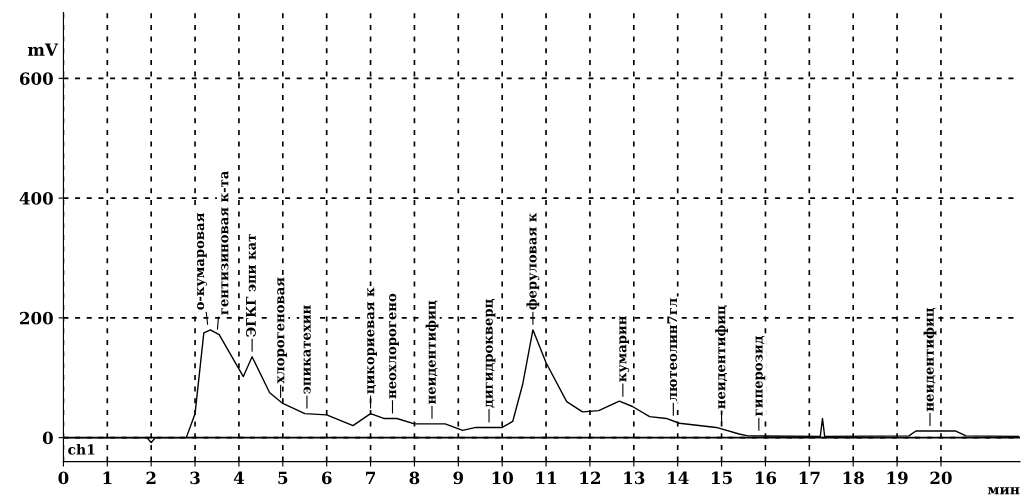 This screenshot has height=499, width=1023. Describe the element at coordinates (36, 78) in the screenshot. I see `y-tick-label: 600` at that location.